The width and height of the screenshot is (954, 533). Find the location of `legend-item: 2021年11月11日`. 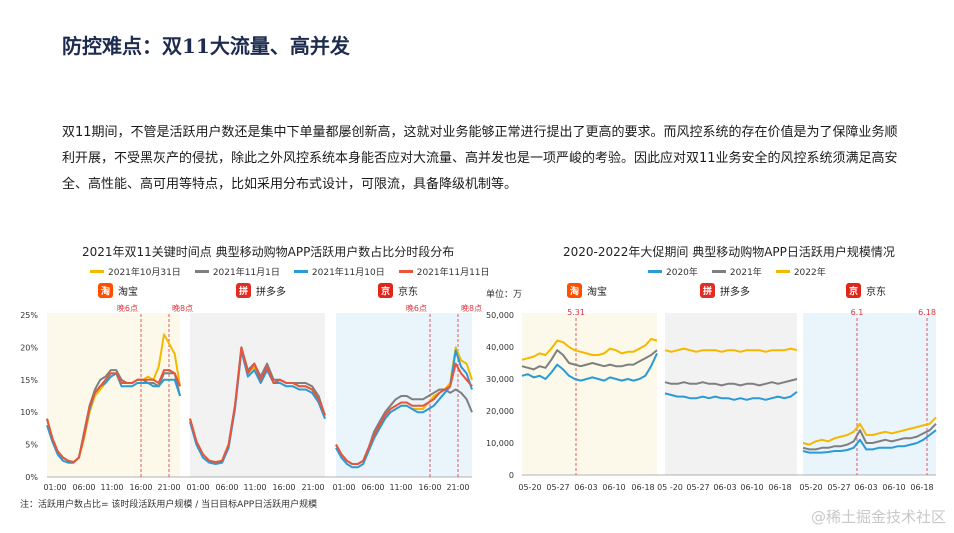

legend-item: 2021年11月11日 is located at coordinates (444, 271).